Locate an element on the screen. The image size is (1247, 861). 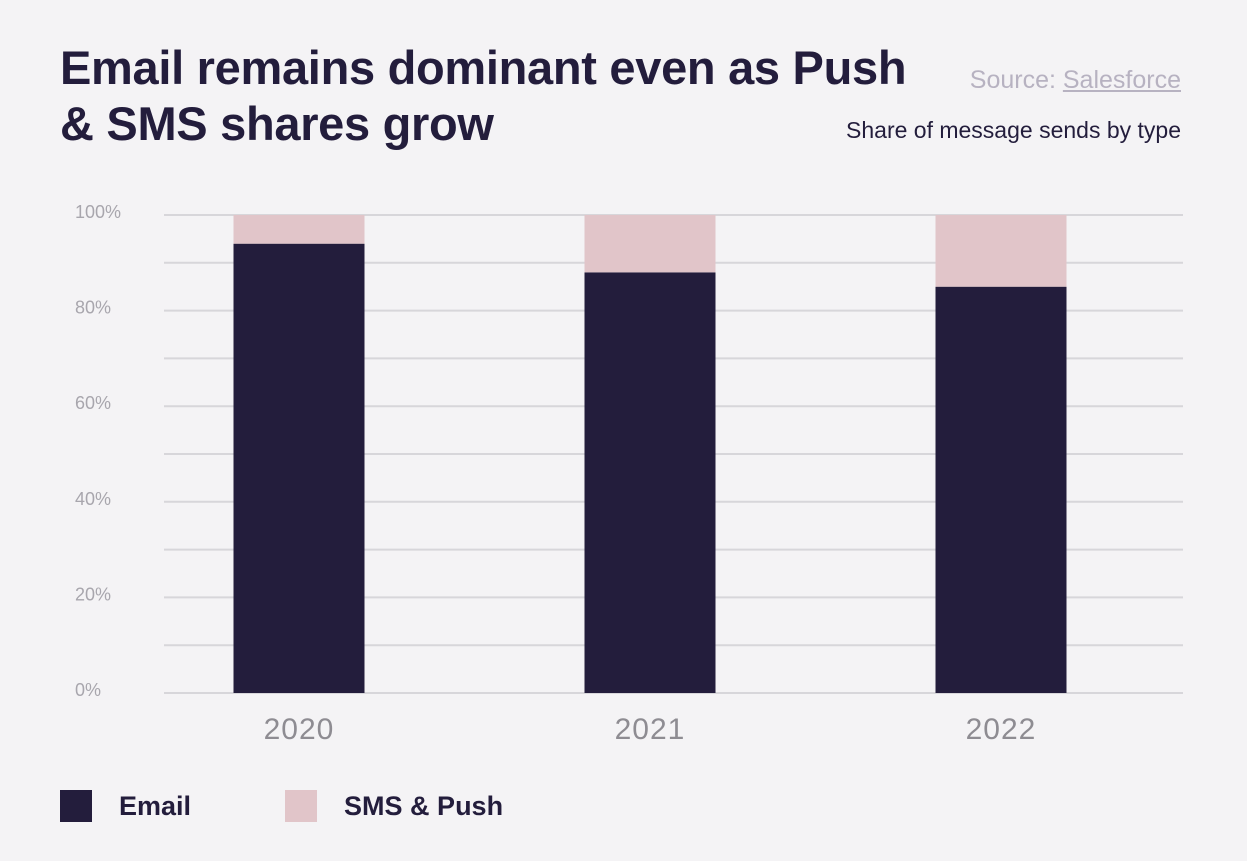
email-swatch is located at coordinates (76, 806).